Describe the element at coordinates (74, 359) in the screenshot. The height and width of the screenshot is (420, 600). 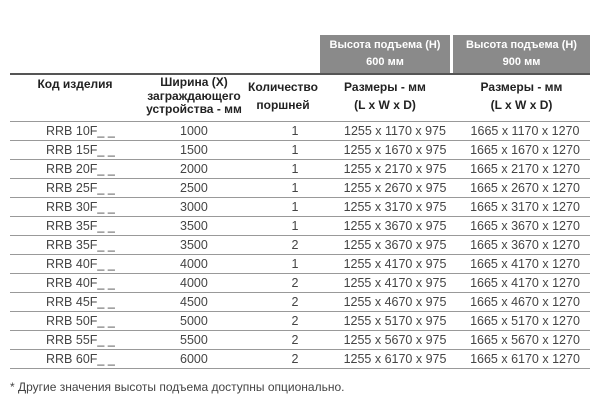
I see `cell-code: RRB 60F_ _` at that location.